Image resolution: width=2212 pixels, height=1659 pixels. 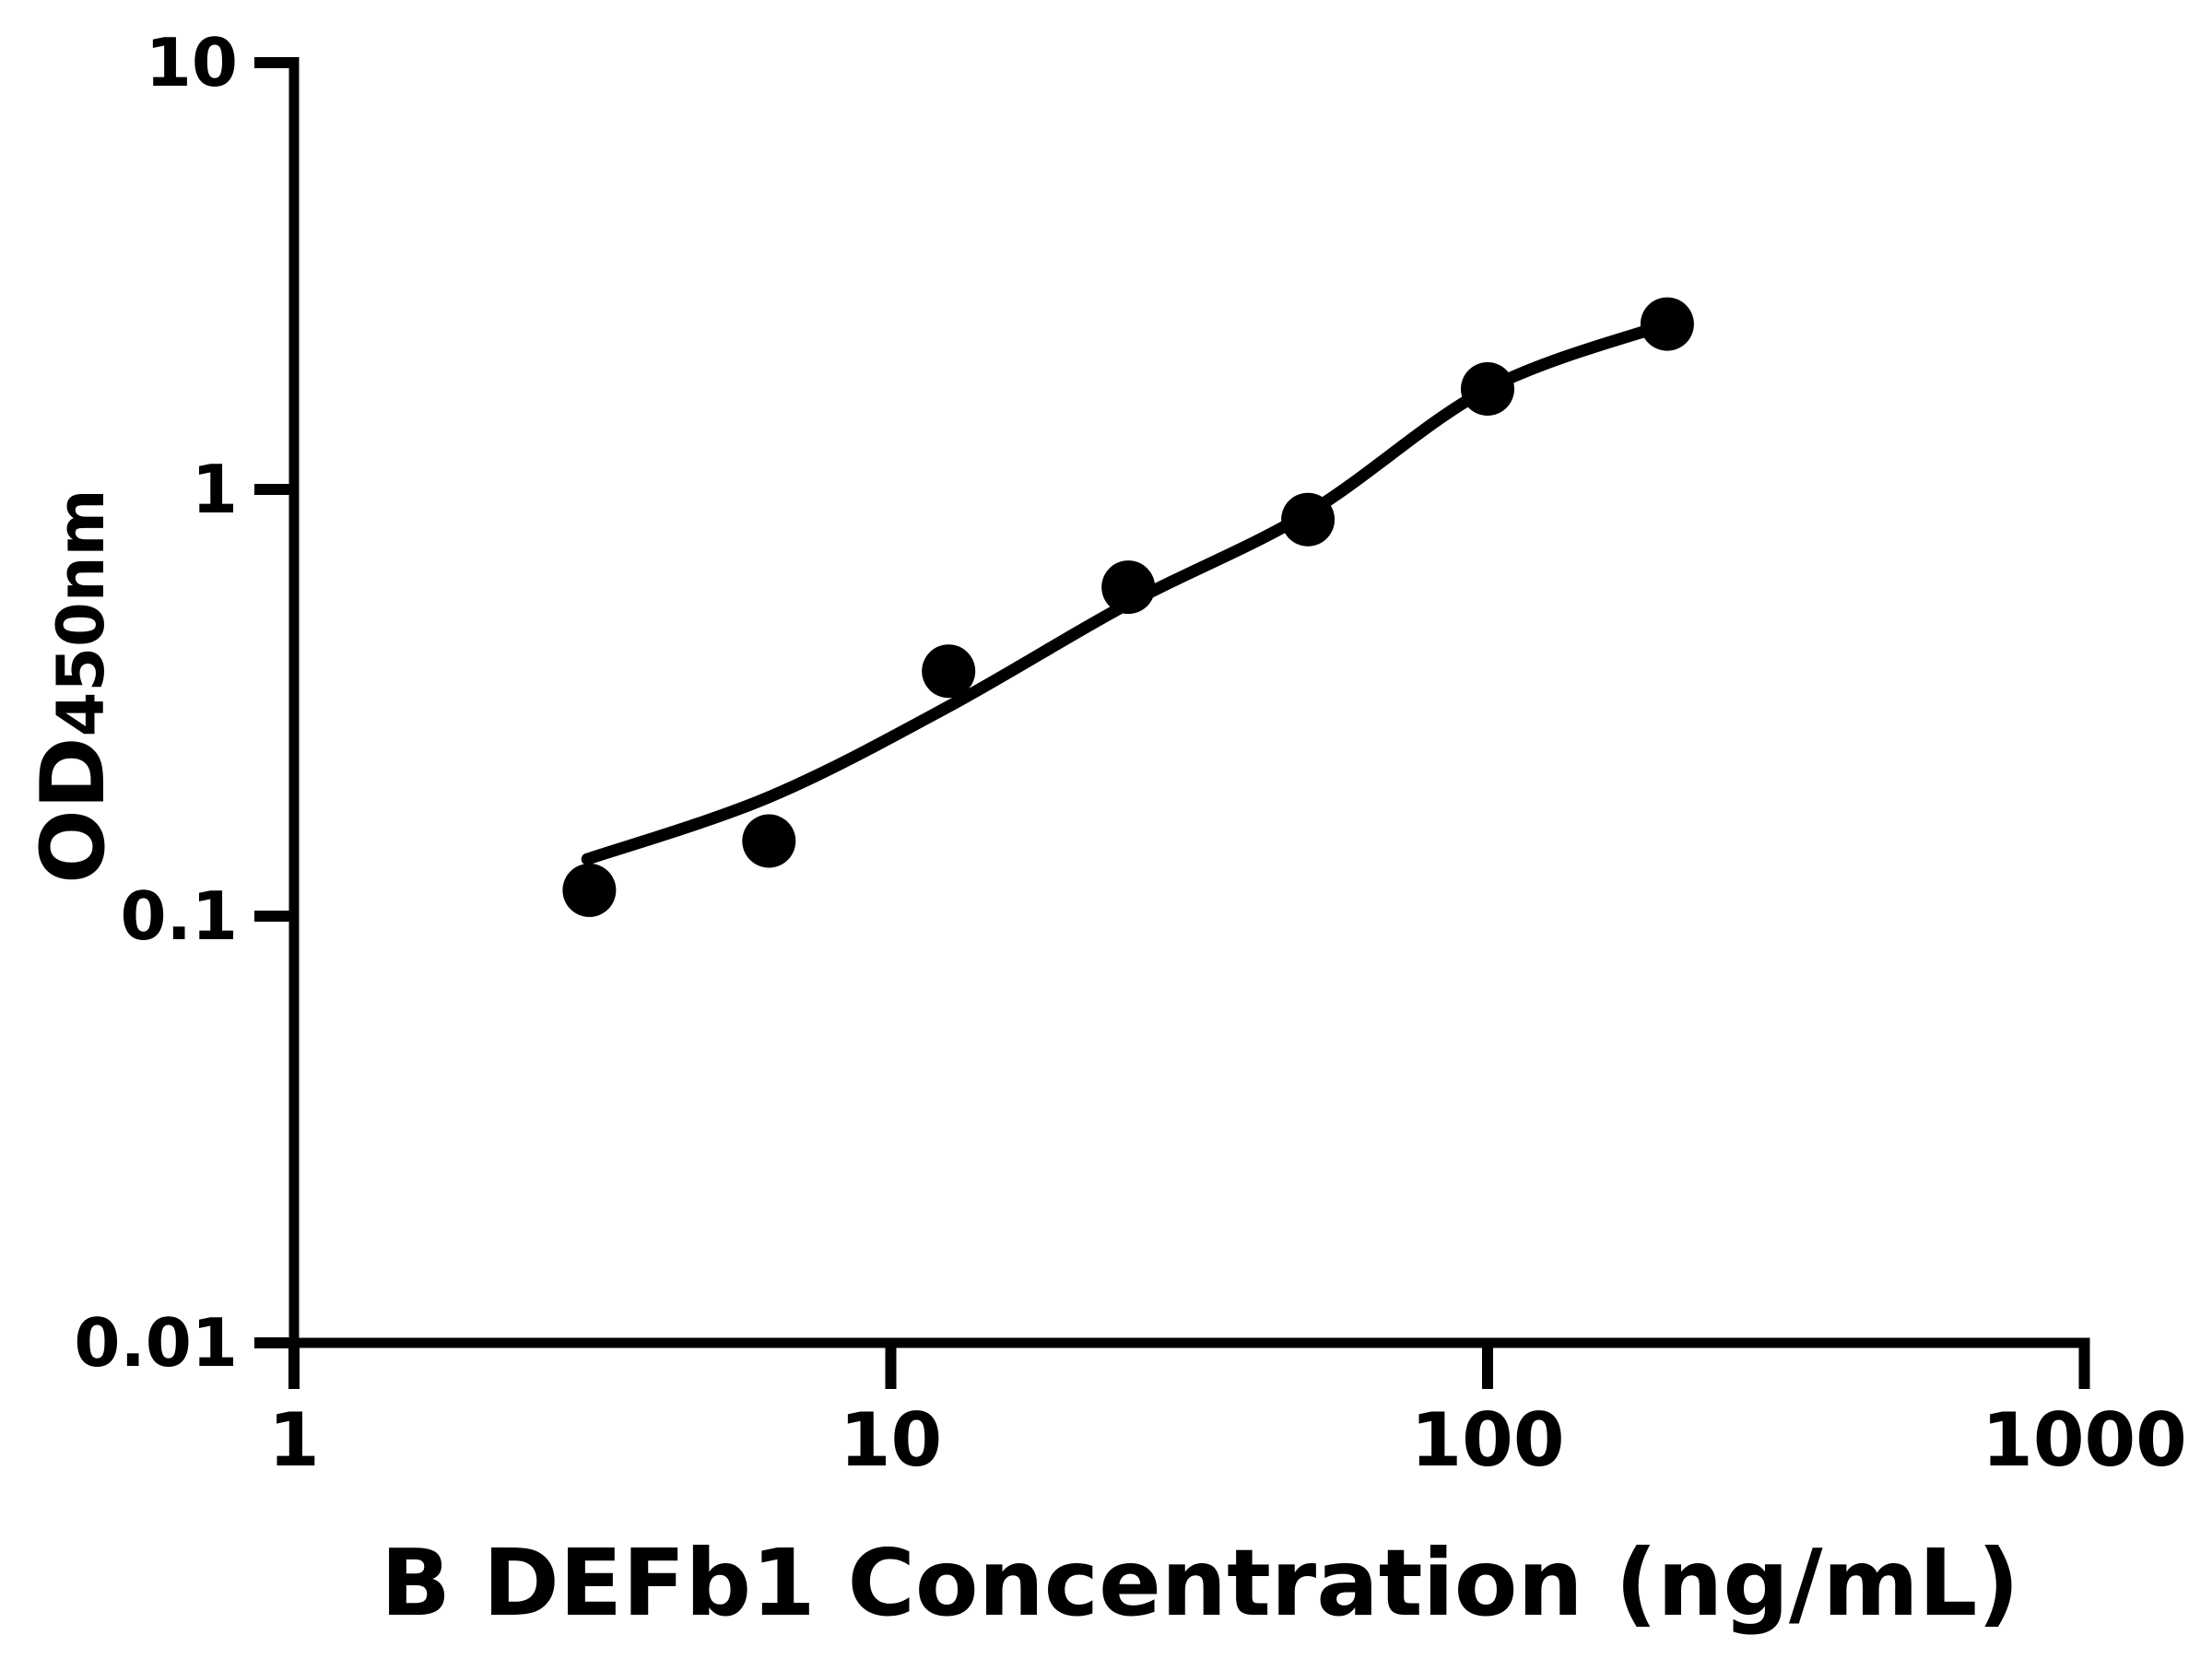 I want to click on y-tick-label: 0.1, so click(x=179, y=916).